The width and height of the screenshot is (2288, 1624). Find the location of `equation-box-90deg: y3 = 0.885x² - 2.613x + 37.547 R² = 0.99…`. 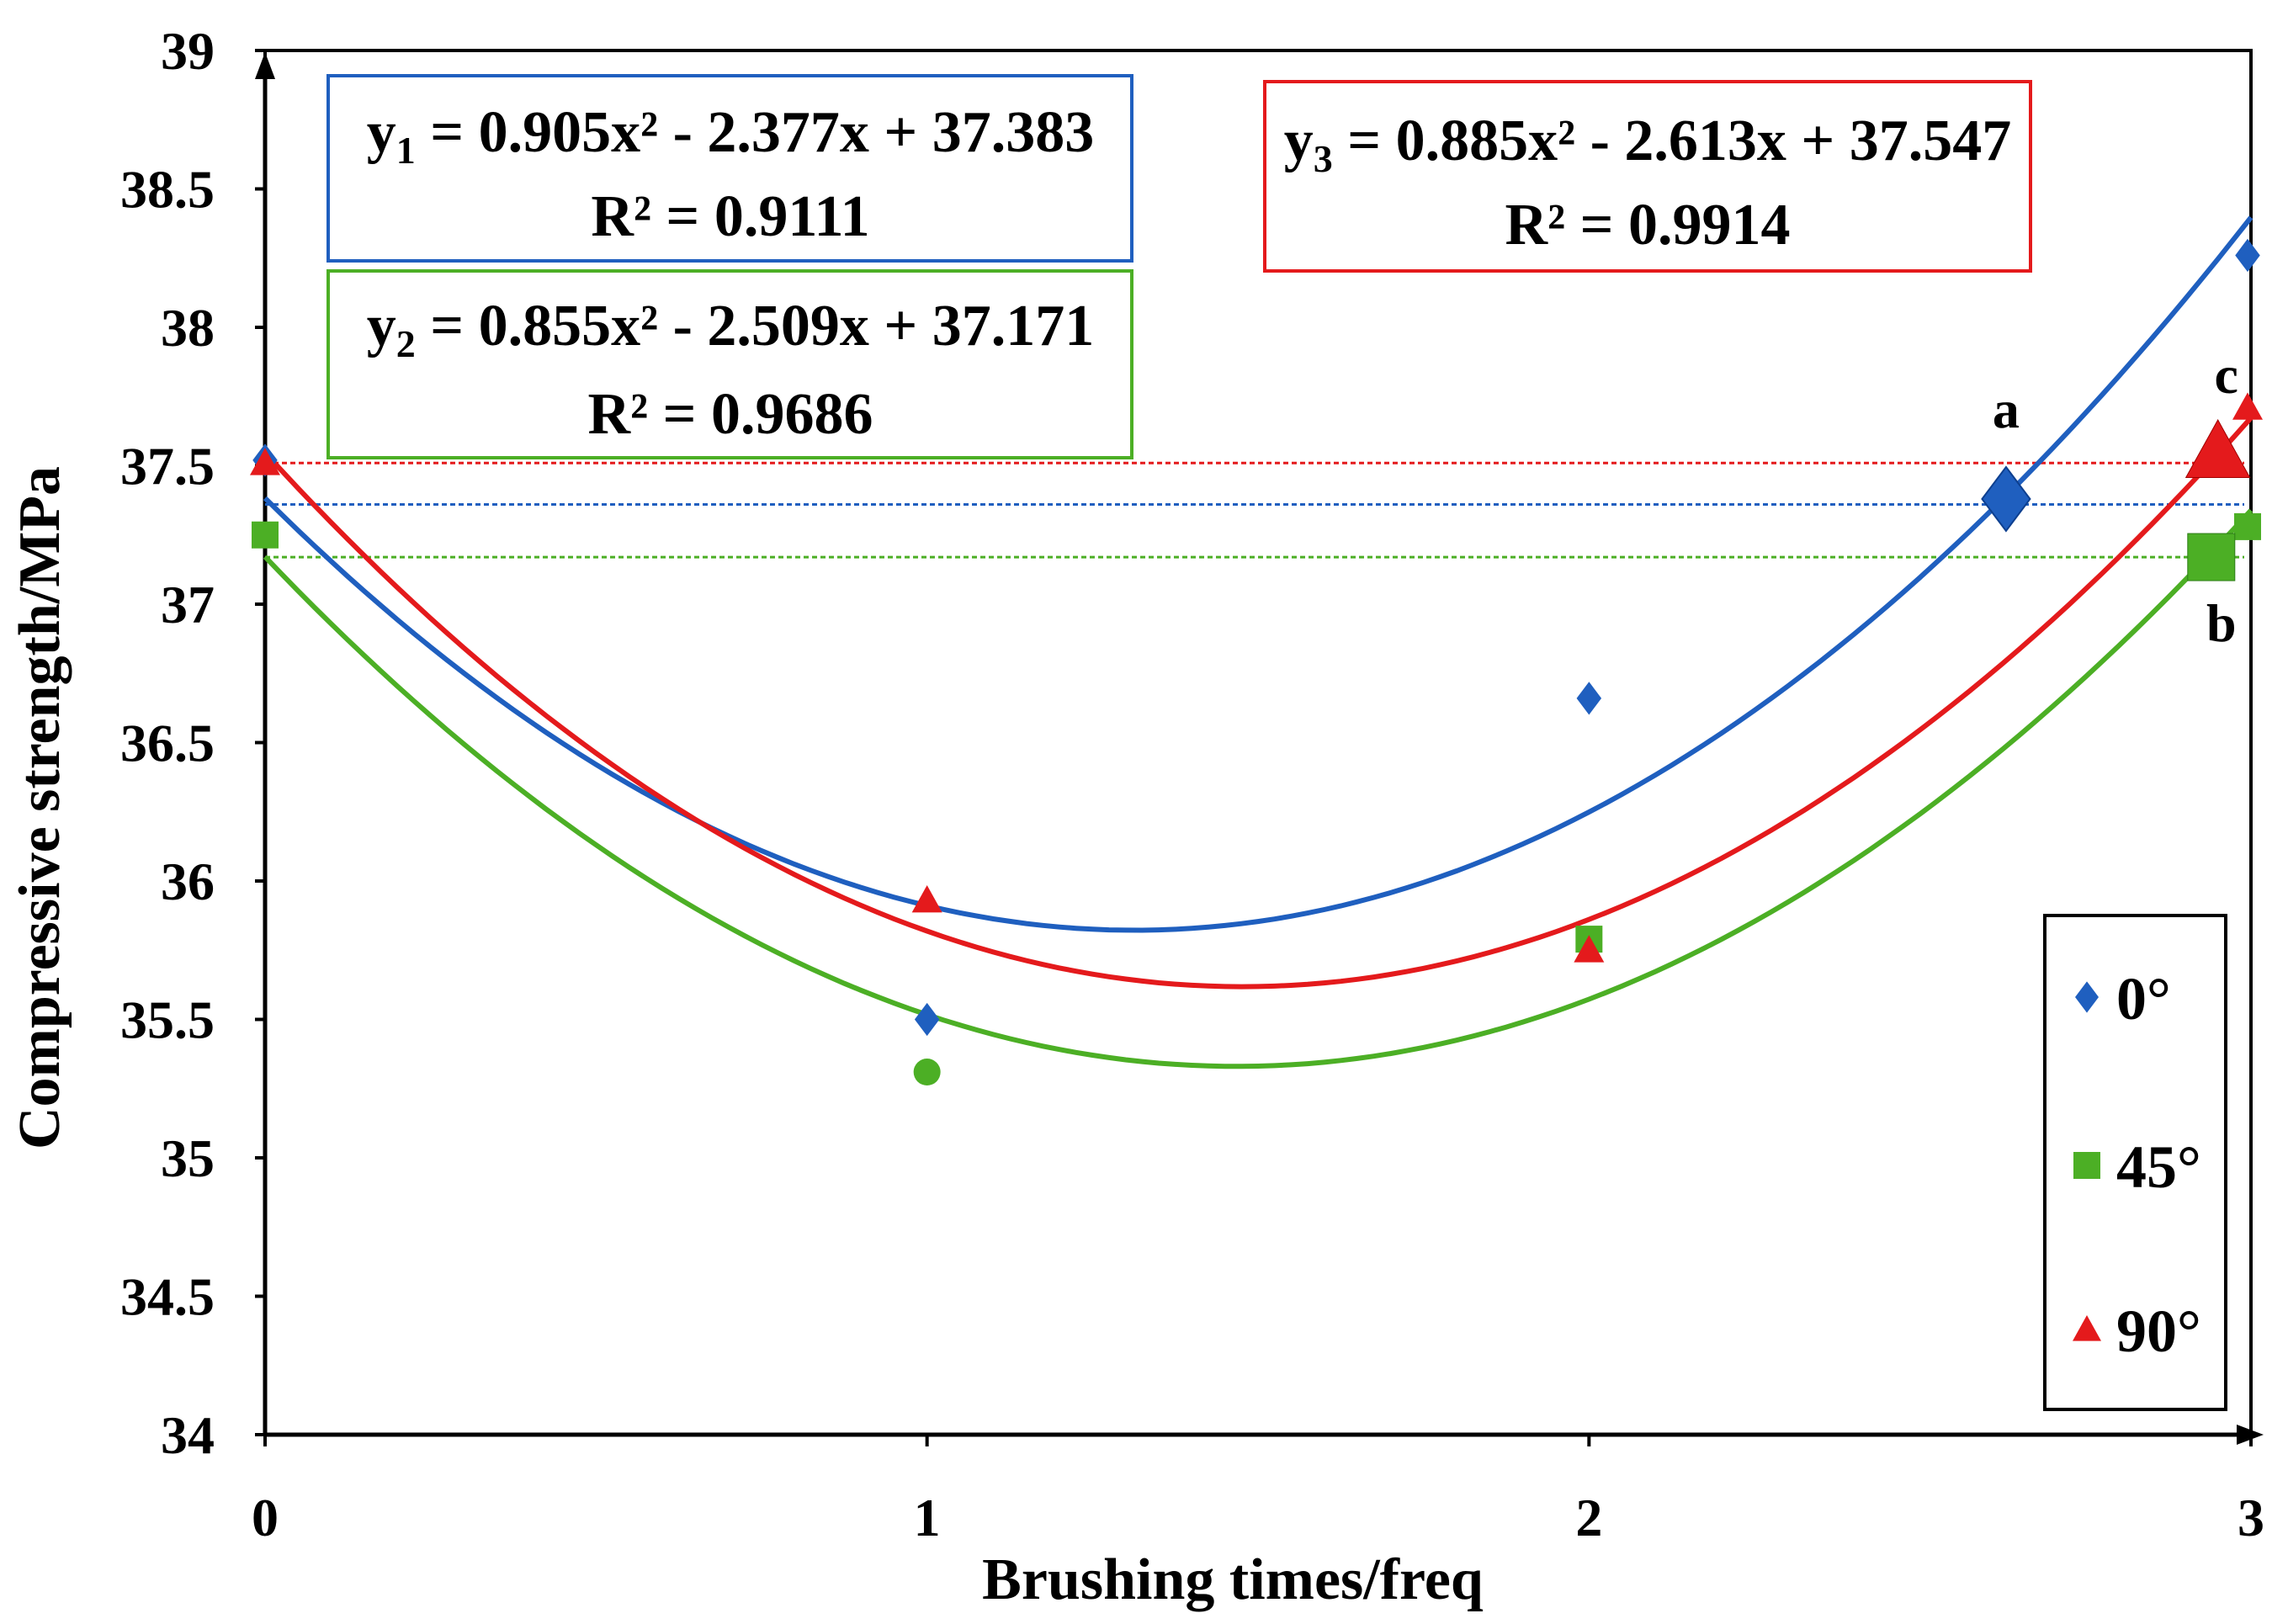

equation-box-90deg: y3 = 0.885x² - 2.613x + 37.547 R² = 0.99… is located at coordinates (1647, 176).